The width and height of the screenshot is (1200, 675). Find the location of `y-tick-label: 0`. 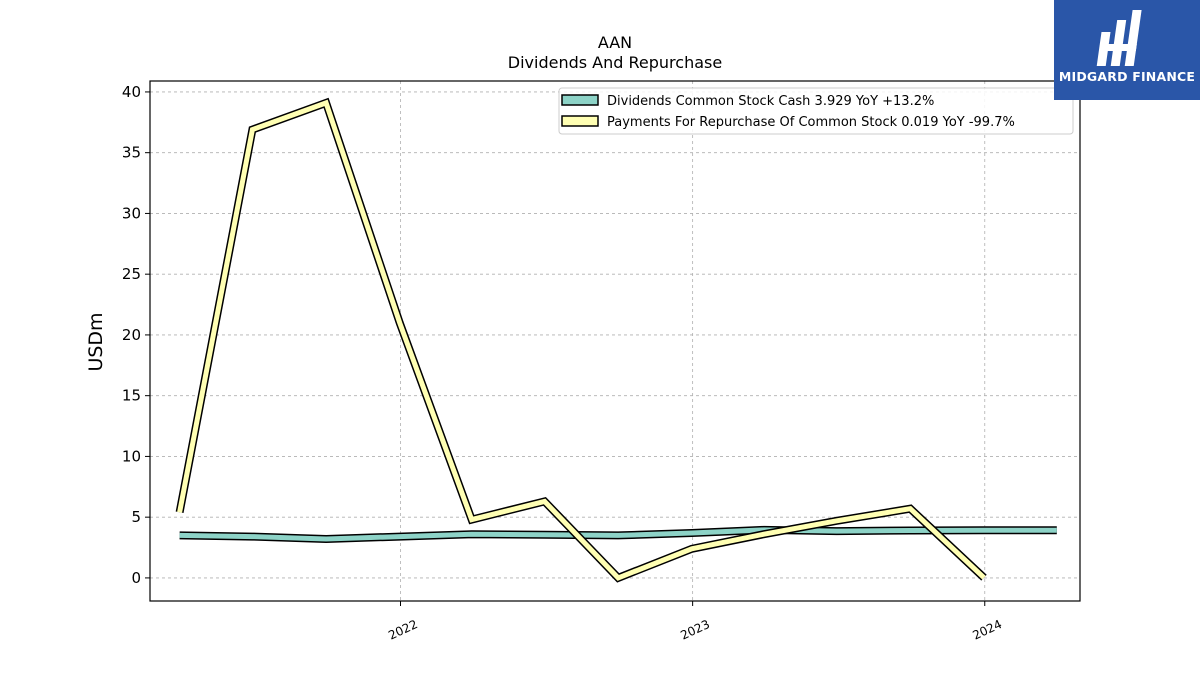

y-tick-label: 0 is located at coordinates (136, 578).